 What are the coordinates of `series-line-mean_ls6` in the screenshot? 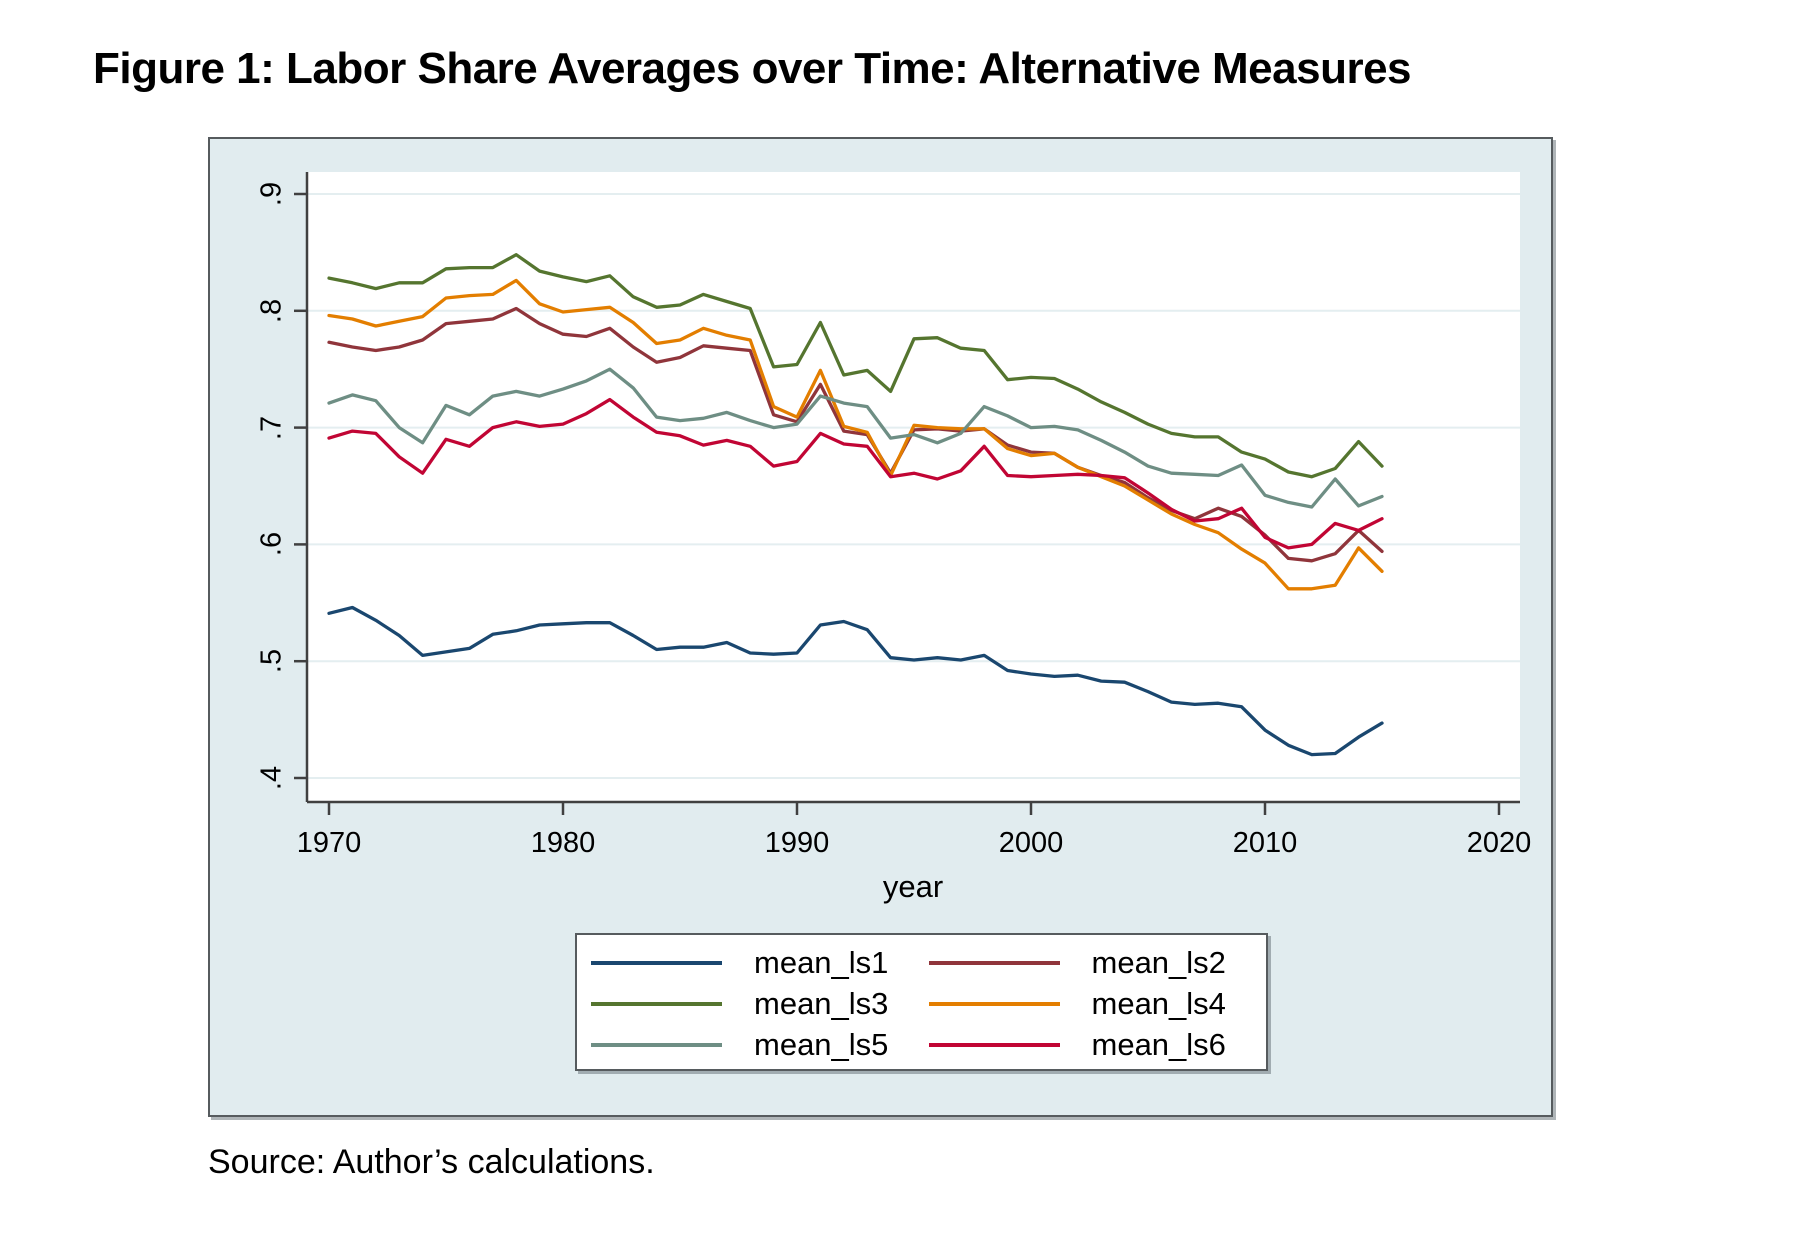 It's located at (855, 473).